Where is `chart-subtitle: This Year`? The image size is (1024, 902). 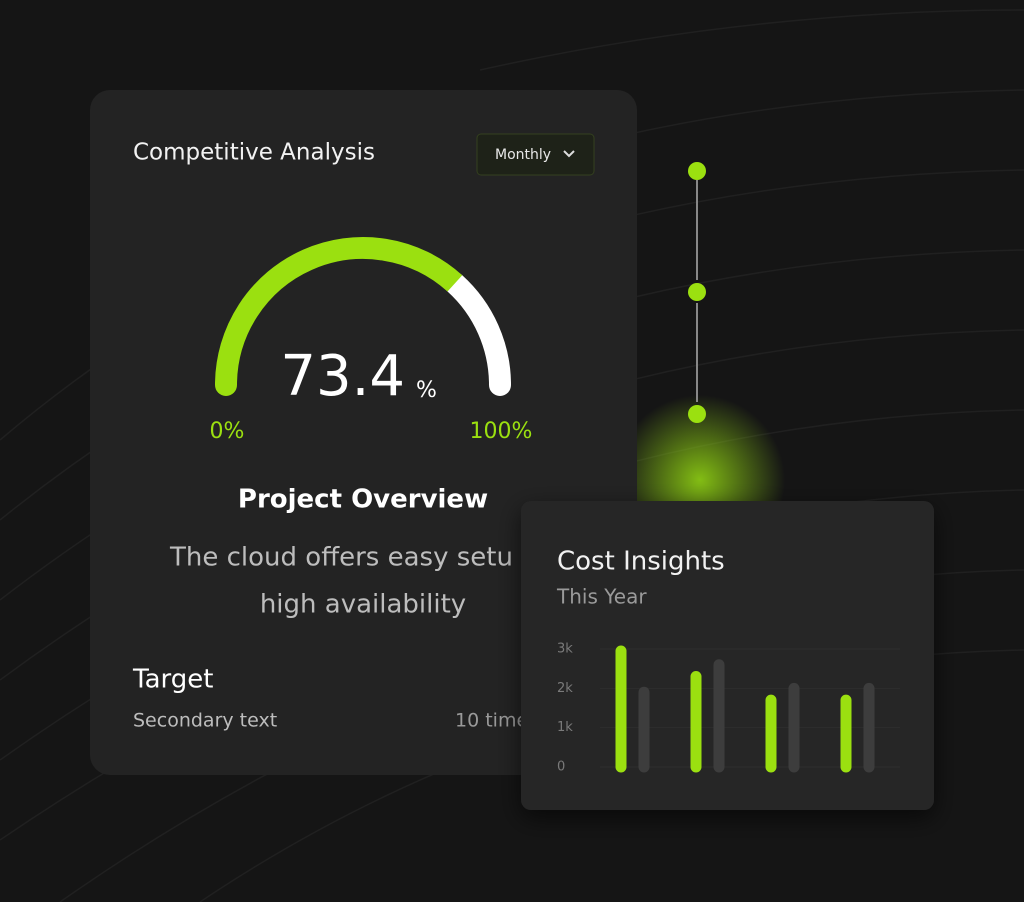 chart-subtitle: This Year is located at coordinates (601, 597).